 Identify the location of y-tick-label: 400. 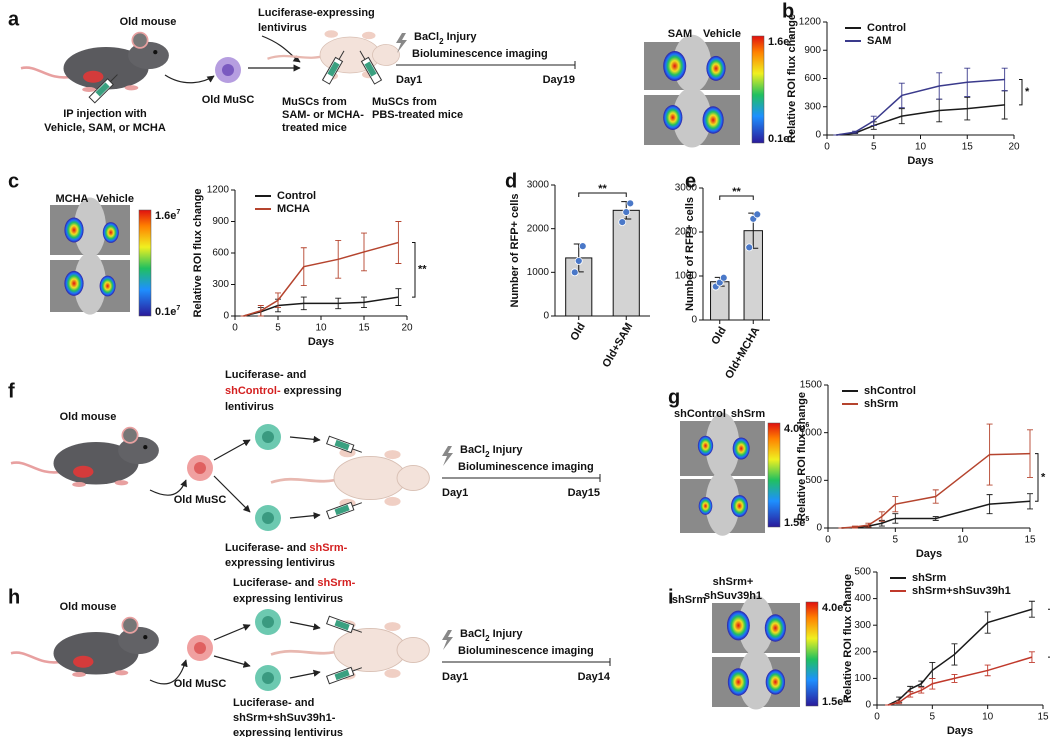
(862, 598).